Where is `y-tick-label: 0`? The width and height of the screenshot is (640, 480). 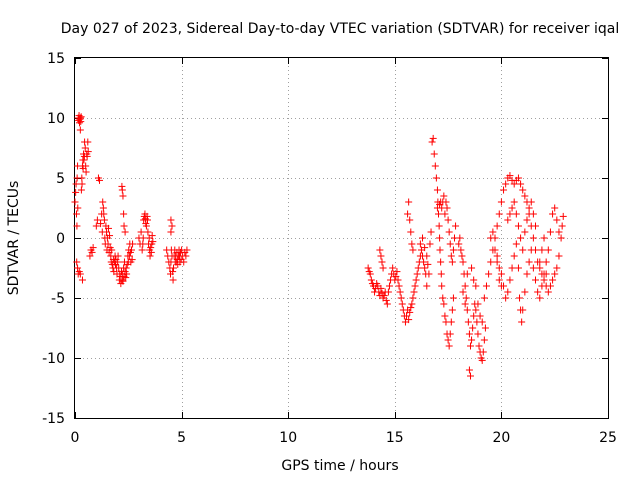 y-tick-label: 0 is located at coordinates (60, 239).